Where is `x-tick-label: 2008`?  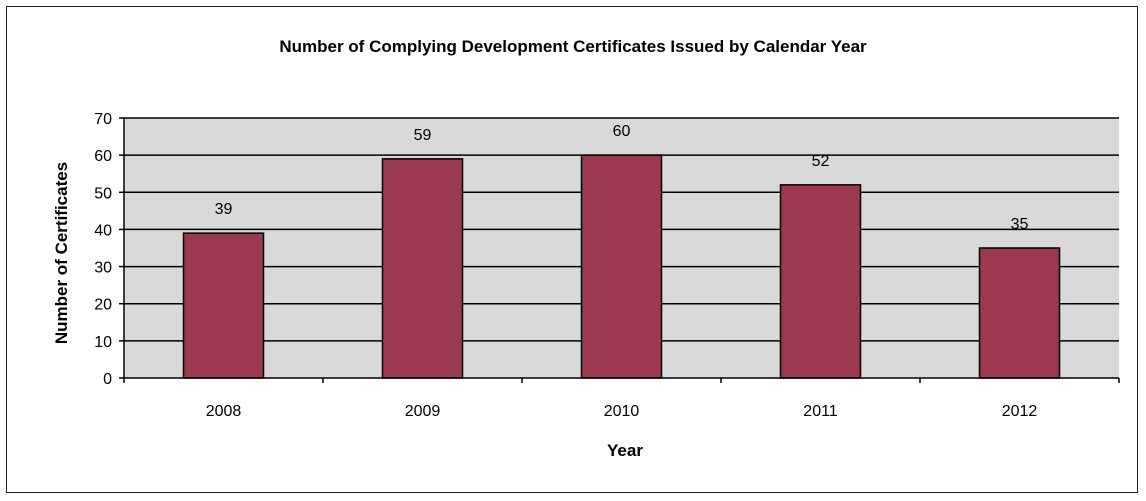
x-tick-label: 2008 is located at coordinates (224, 411).